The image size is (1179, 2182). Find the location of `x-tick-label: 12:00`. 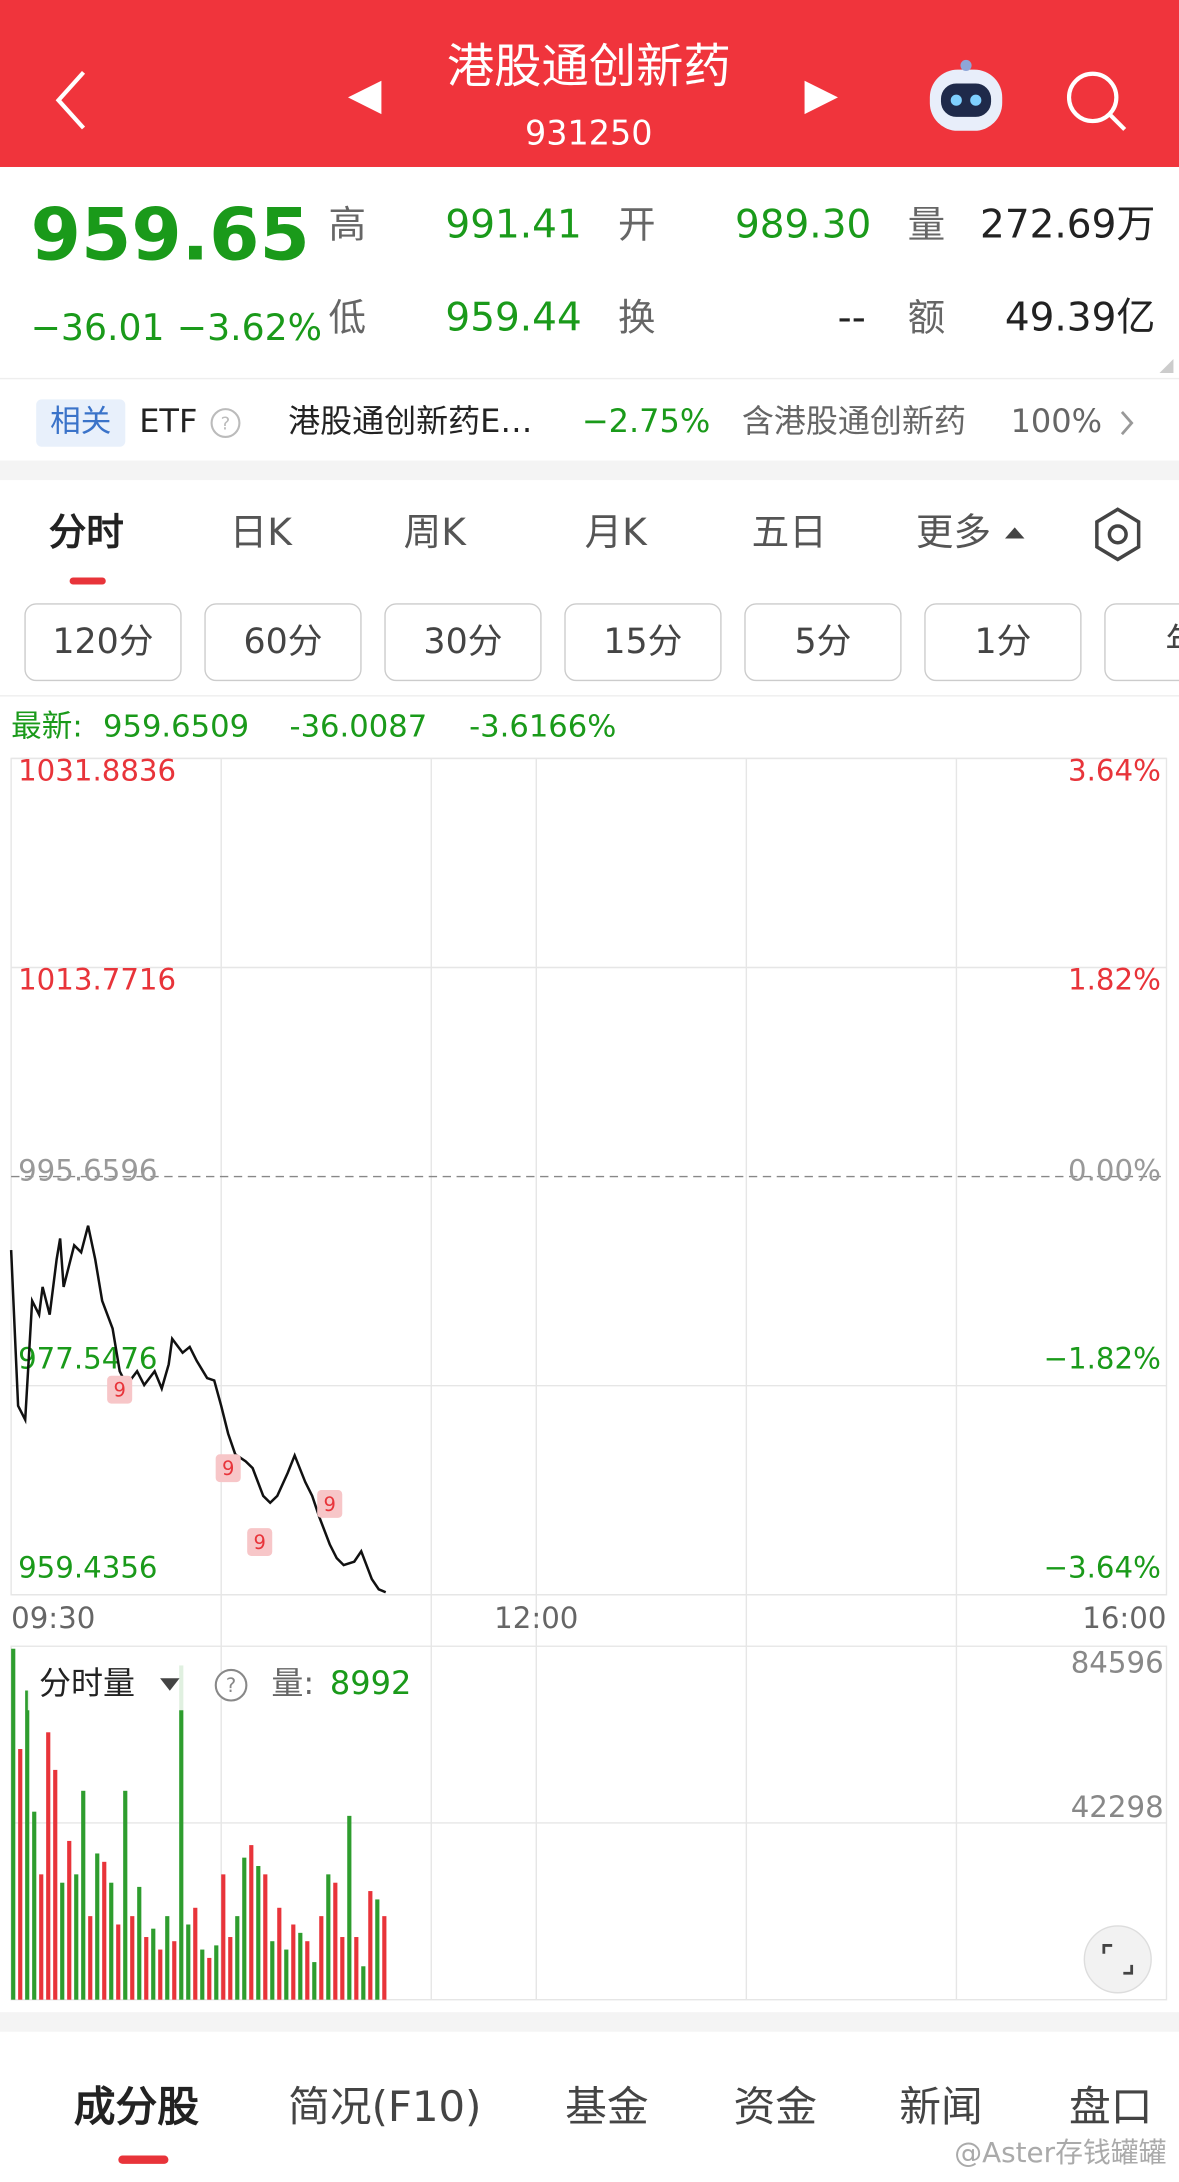

x-tick-label: 12:00 is located at coordinates (536, 1618).